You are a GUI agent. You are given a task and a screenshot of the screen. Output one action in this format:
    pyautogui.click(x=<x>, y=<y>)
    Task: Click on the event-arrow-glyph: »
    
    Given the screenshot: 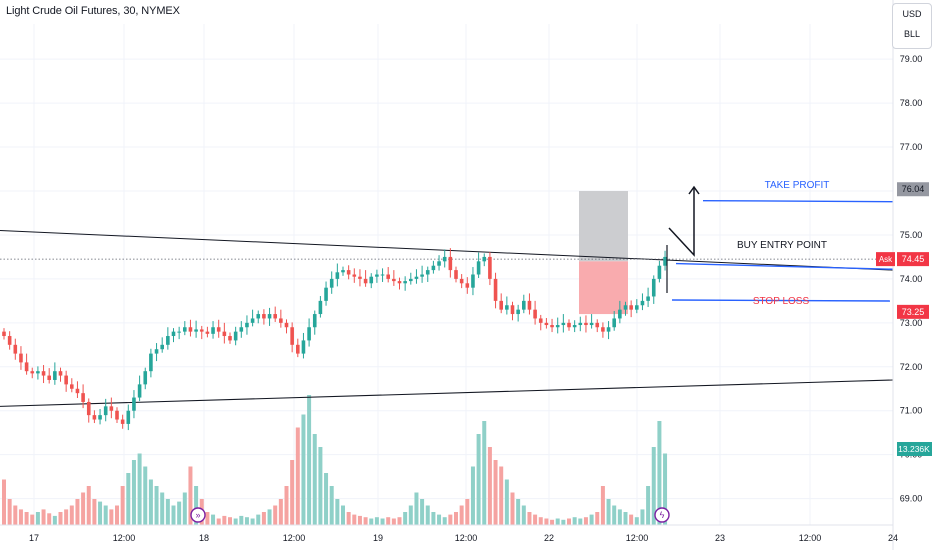 What is the action you would take?
    pyautogui.click(x=197, y=515)
    